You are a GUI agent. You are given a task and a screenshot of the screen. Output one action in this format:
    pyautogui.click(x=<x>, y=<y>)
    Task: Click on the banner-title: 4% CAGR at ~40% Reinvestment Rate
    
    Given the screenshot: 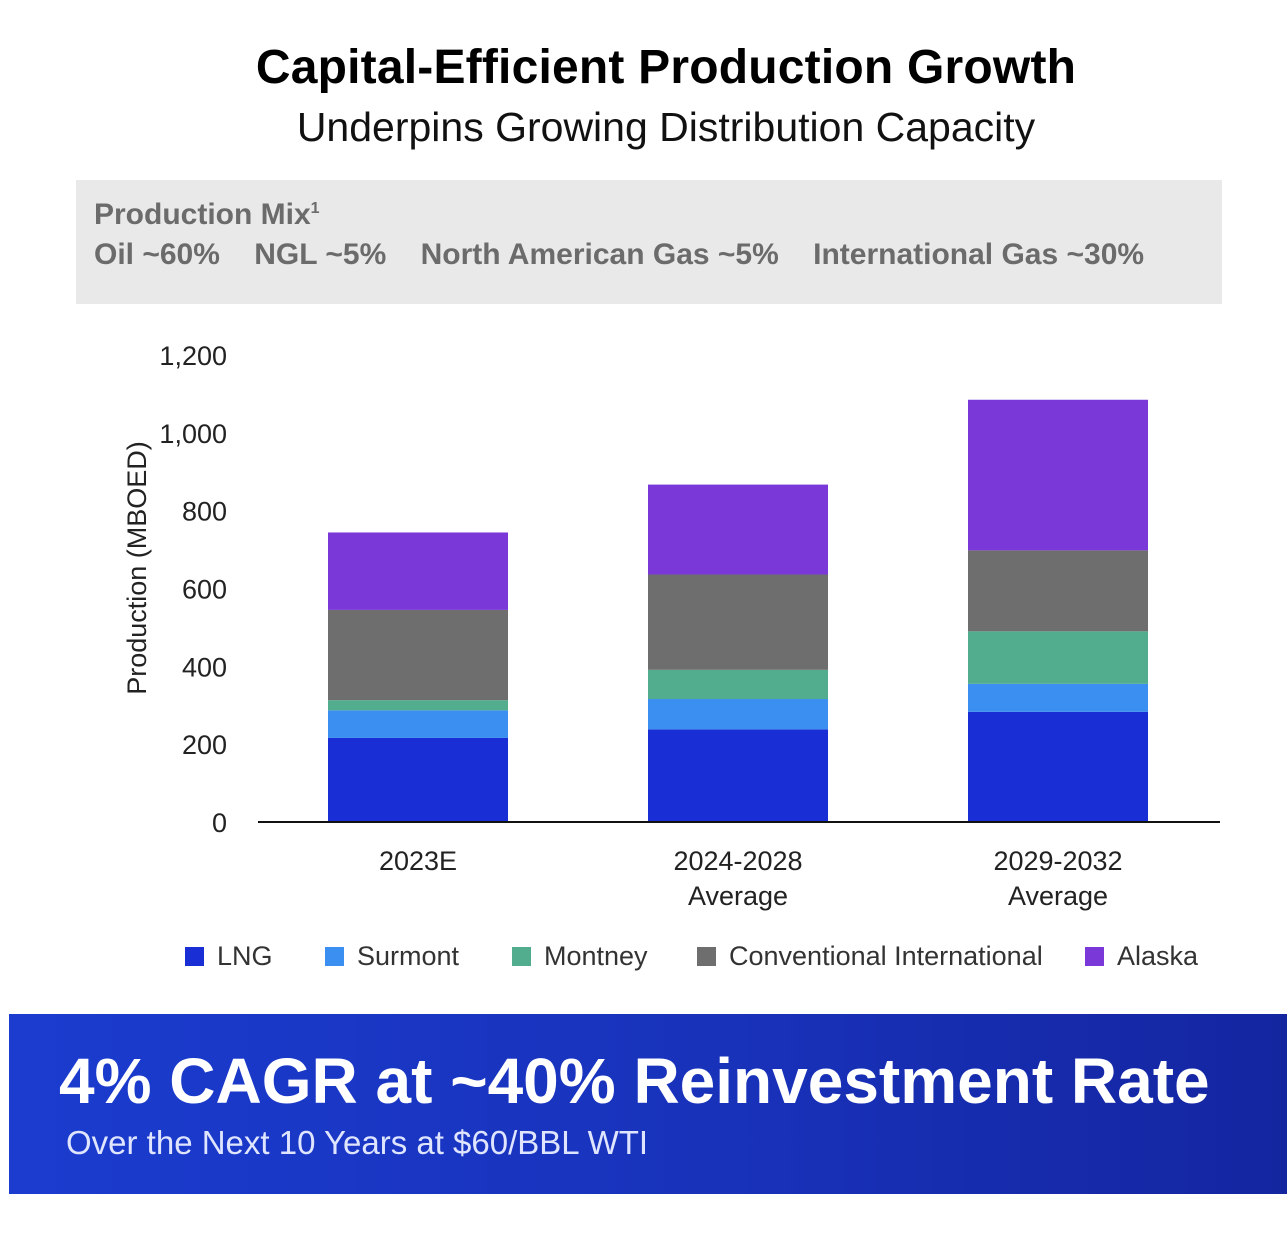 What is the action you would take?
    pyautogui.click(x=634, y=1081)
    